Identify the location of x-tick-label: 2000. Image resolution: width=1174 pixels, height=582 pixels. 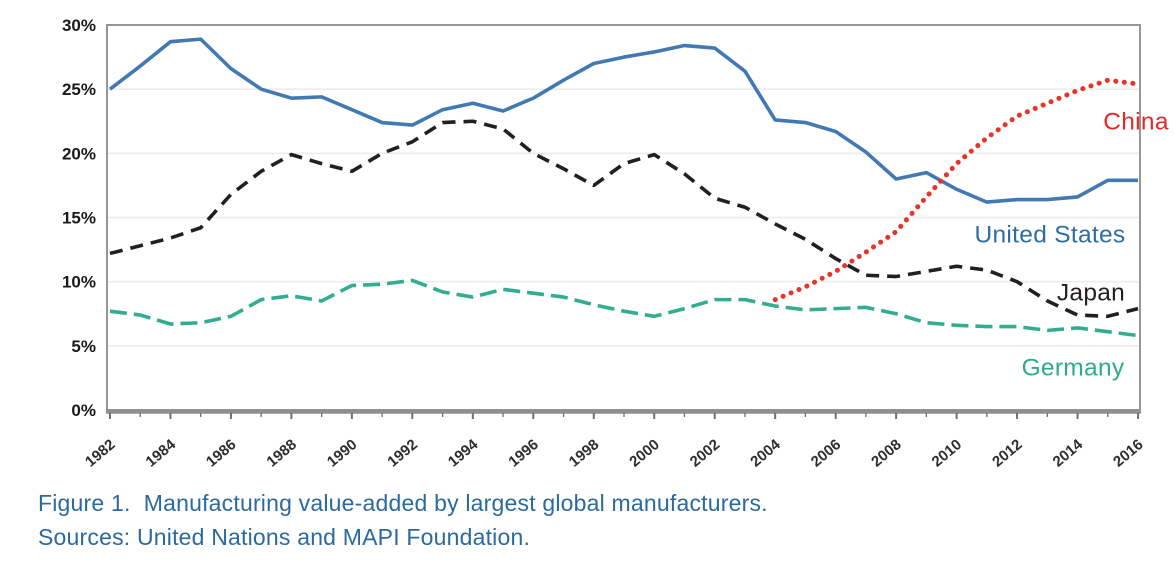
(644, 453).